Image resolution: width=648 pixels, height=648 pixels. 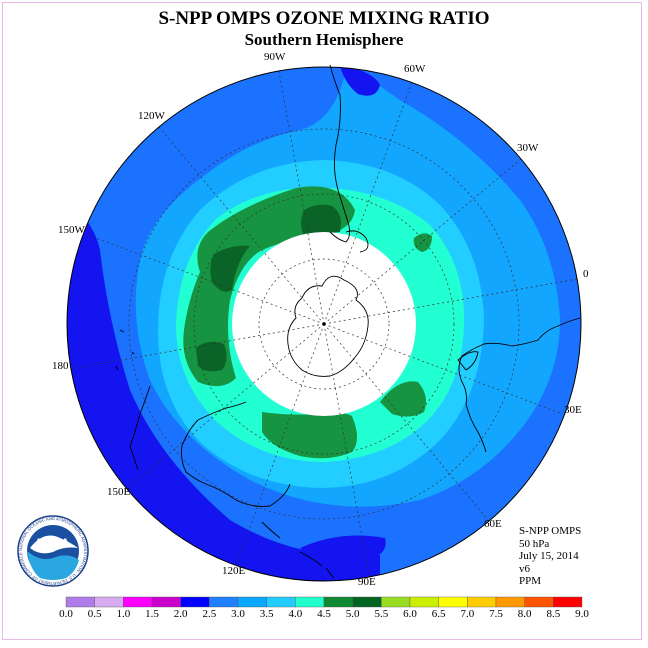 What do you see at coordinates (534, 543) in the screenshot?
I see `info-level: 50 hPa` at bounding box center [534, 543].